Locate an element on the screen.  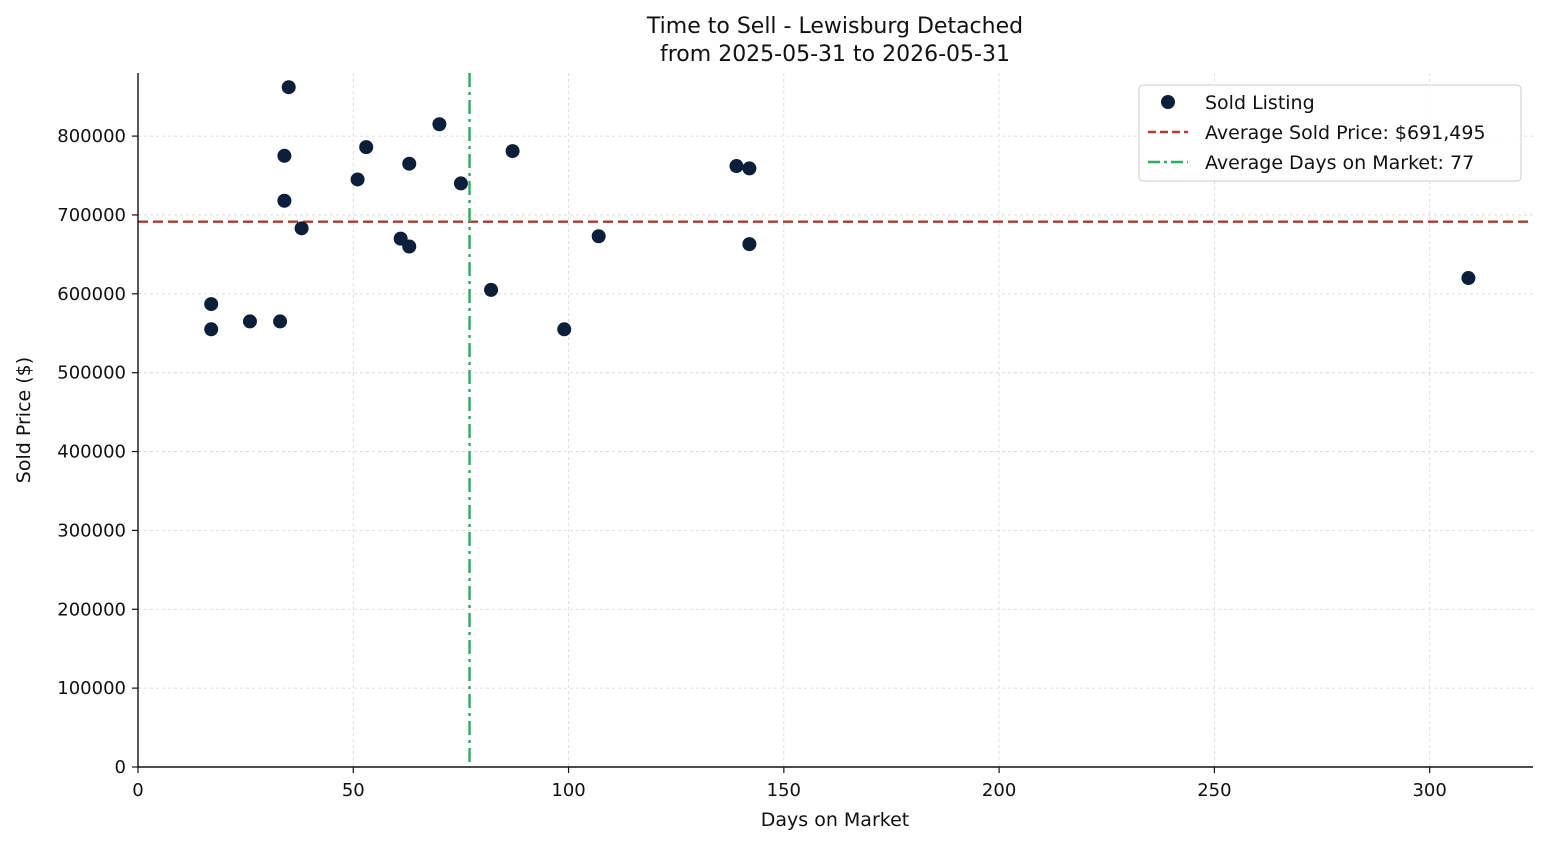
legend-marker is located at coordinates (1168, 102).